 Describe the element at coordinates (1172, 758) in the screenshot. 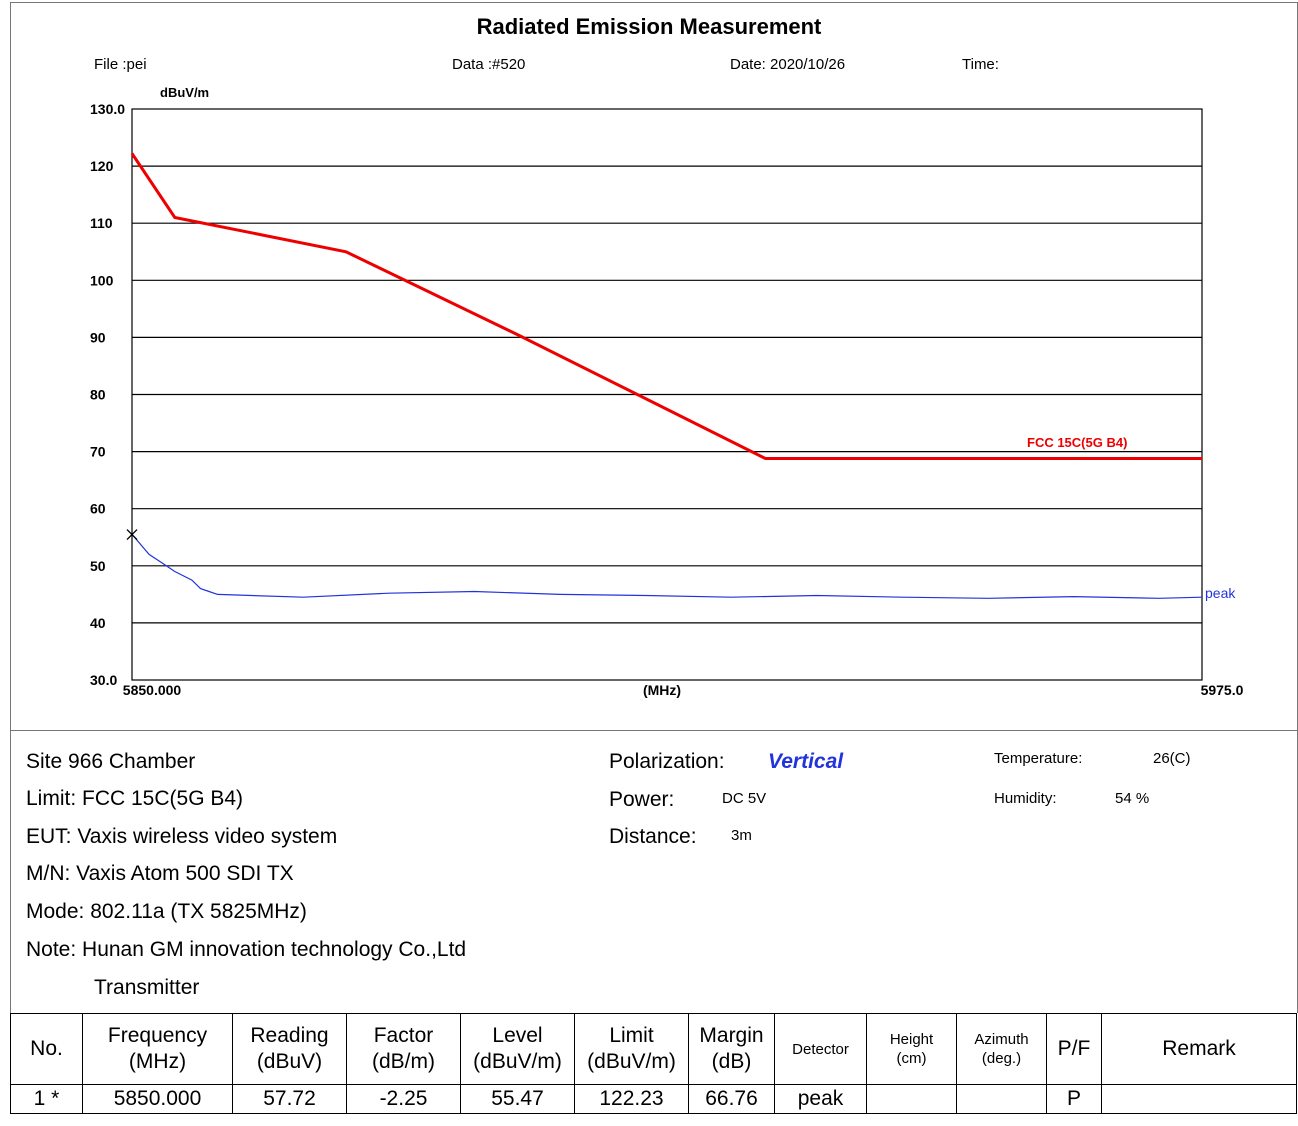

I see `temperature-value: 26(C)` at that location.